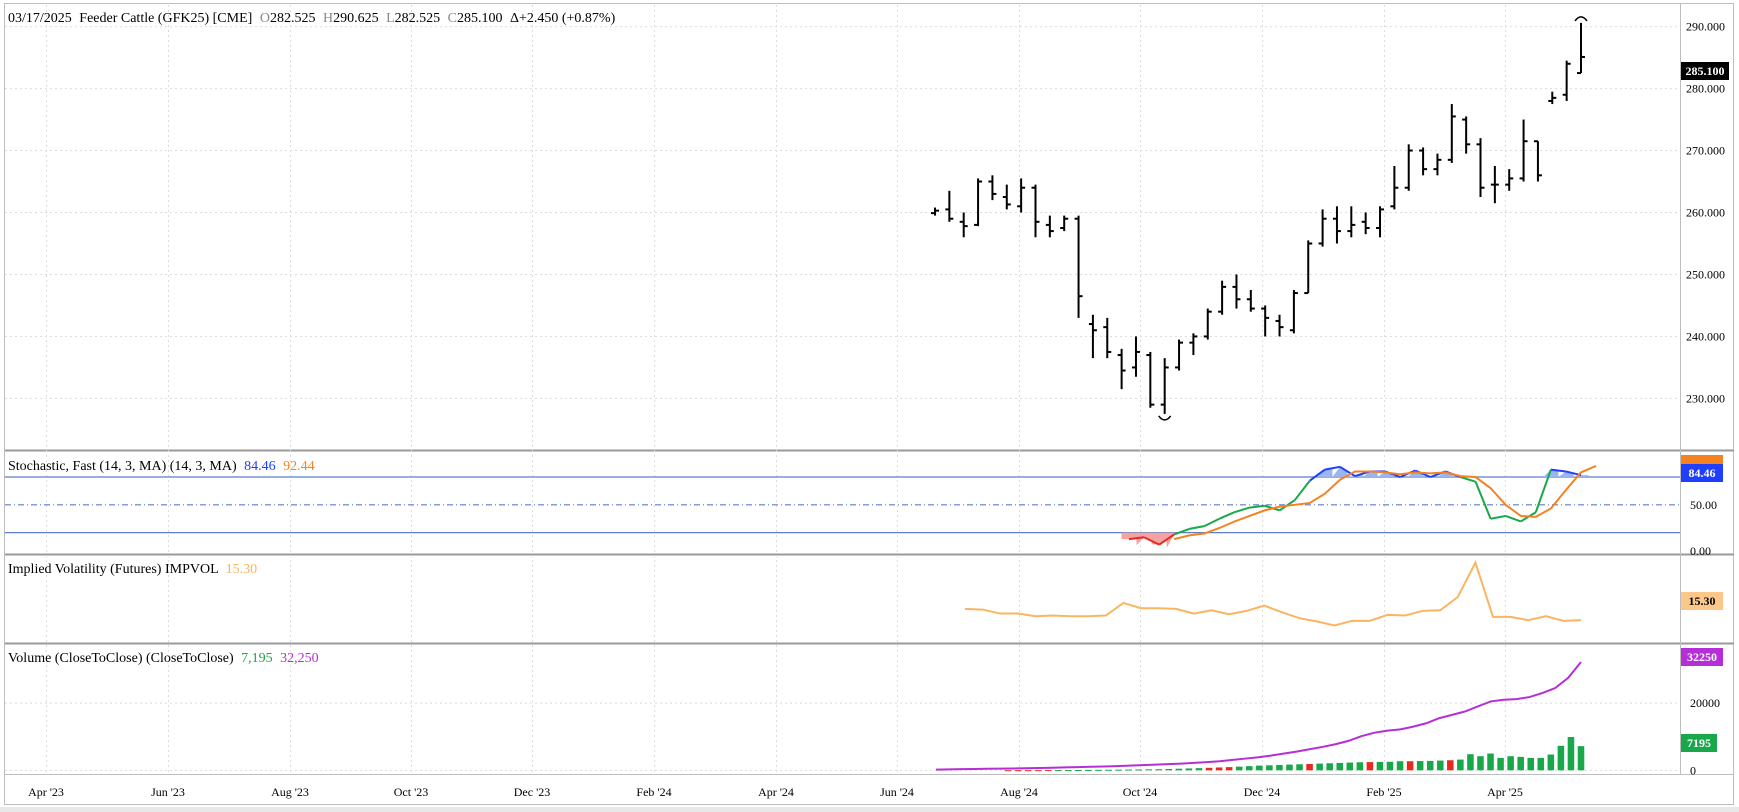 The image size is (1739, 812). What do you see at coordinates (1019, 792) in the screenshot?
I see `x-tick-label: Aug '24` at bounding box center [1019, 792].